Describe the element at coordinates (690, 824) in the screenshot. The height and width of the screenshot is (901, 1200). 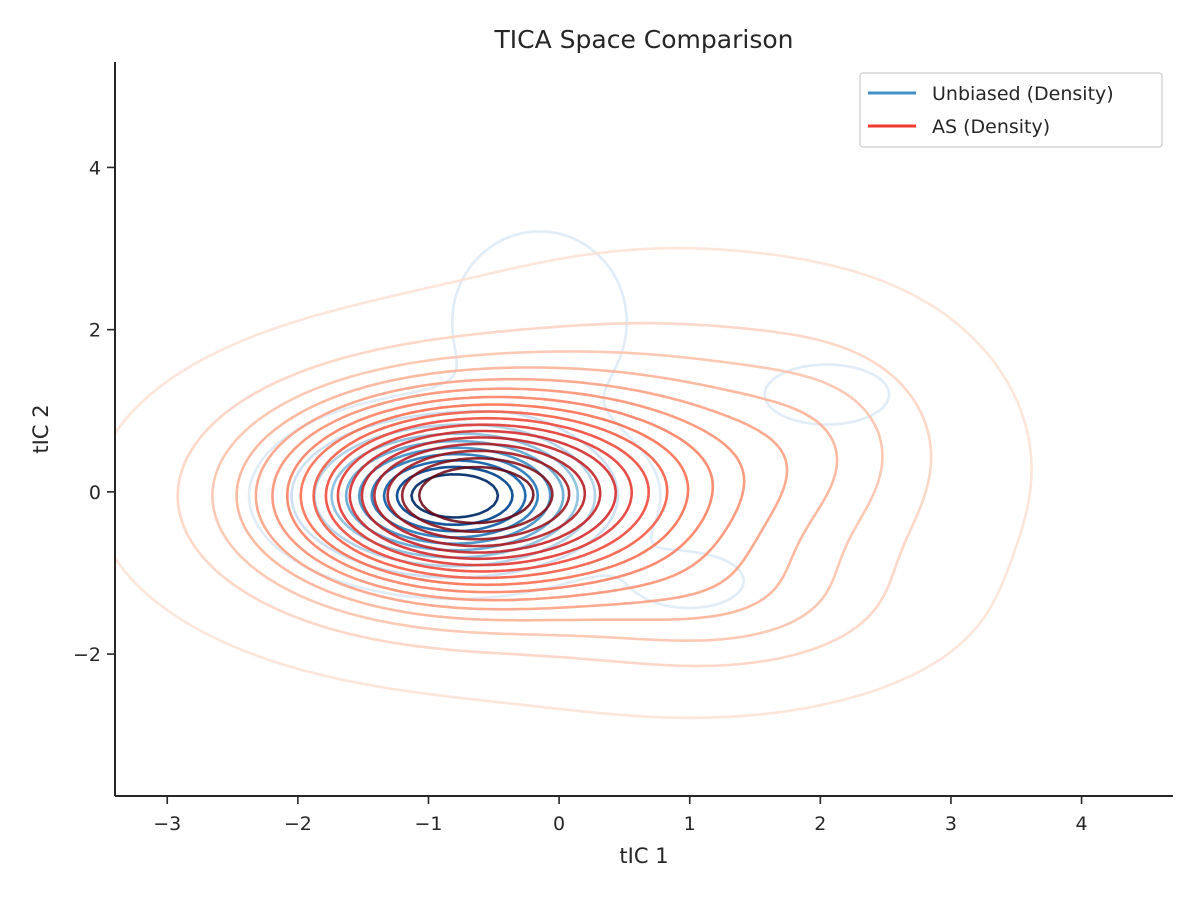
I see `x-tick-label: 1` at that location.